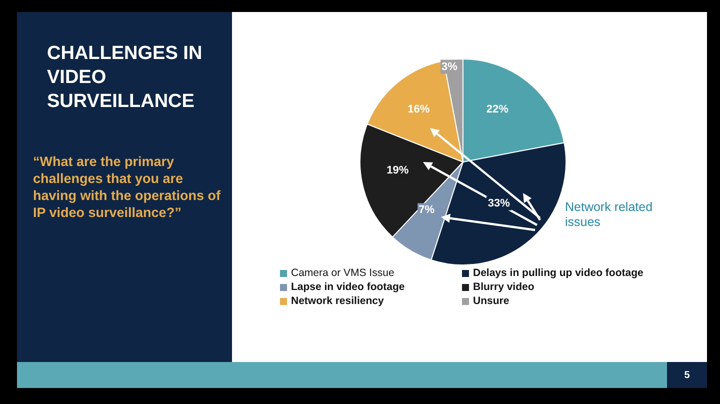 This screenshot has height=404, width=720. What do you see at coordinates (343, 273) in the screenshot?
I see `legend-label: Camera or VMS Issue` at bounding box center [343, 273].